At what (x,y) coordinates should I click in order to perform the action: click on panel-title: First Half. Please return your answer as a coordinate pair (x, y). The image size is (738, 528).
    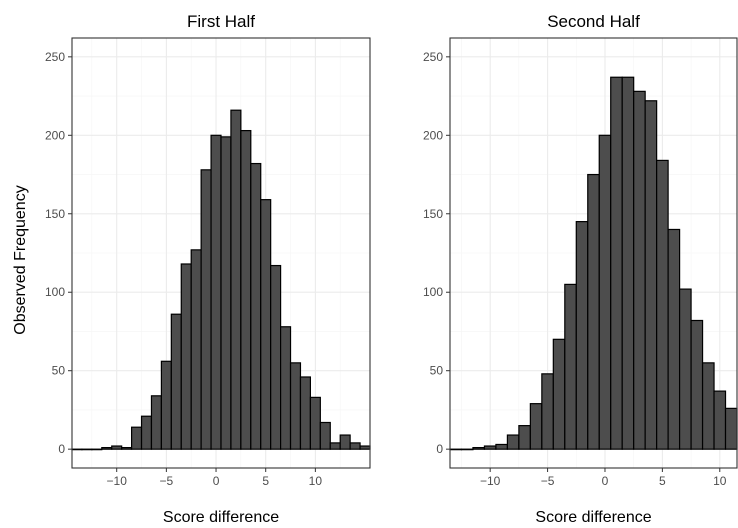
    Looking at the image, I should click on (221, 21).